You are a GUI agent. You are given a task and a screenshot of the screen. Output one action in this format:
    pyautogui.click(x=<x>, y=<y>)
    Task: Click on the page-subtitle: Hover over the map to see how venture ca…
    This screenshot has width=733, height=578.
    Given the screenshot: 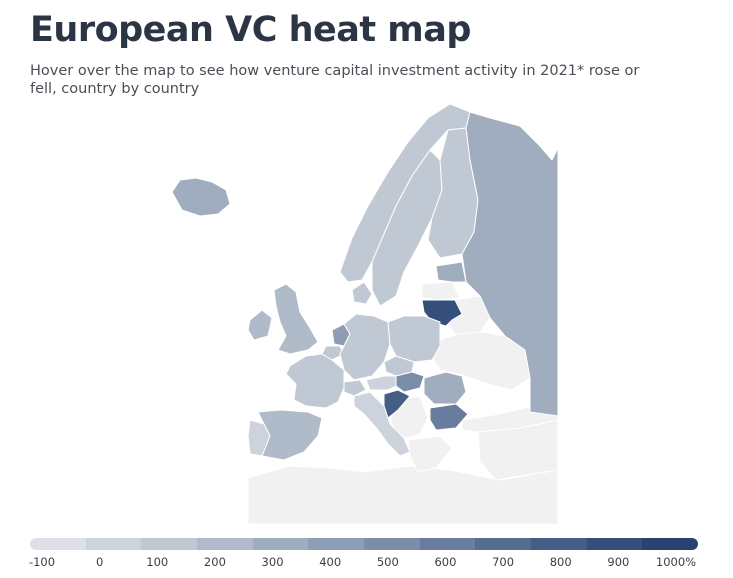 What is the action you would take?
    pyautogui.click(x=335, y=80)
    